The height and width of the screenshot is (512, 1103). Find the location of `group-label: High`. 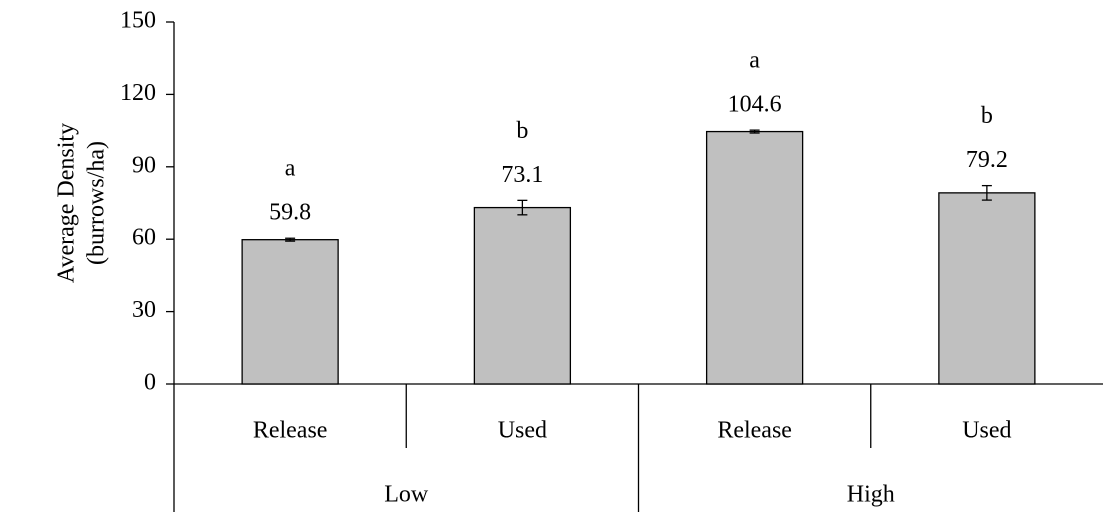

group-label: High is located at coordinates (871, 495).